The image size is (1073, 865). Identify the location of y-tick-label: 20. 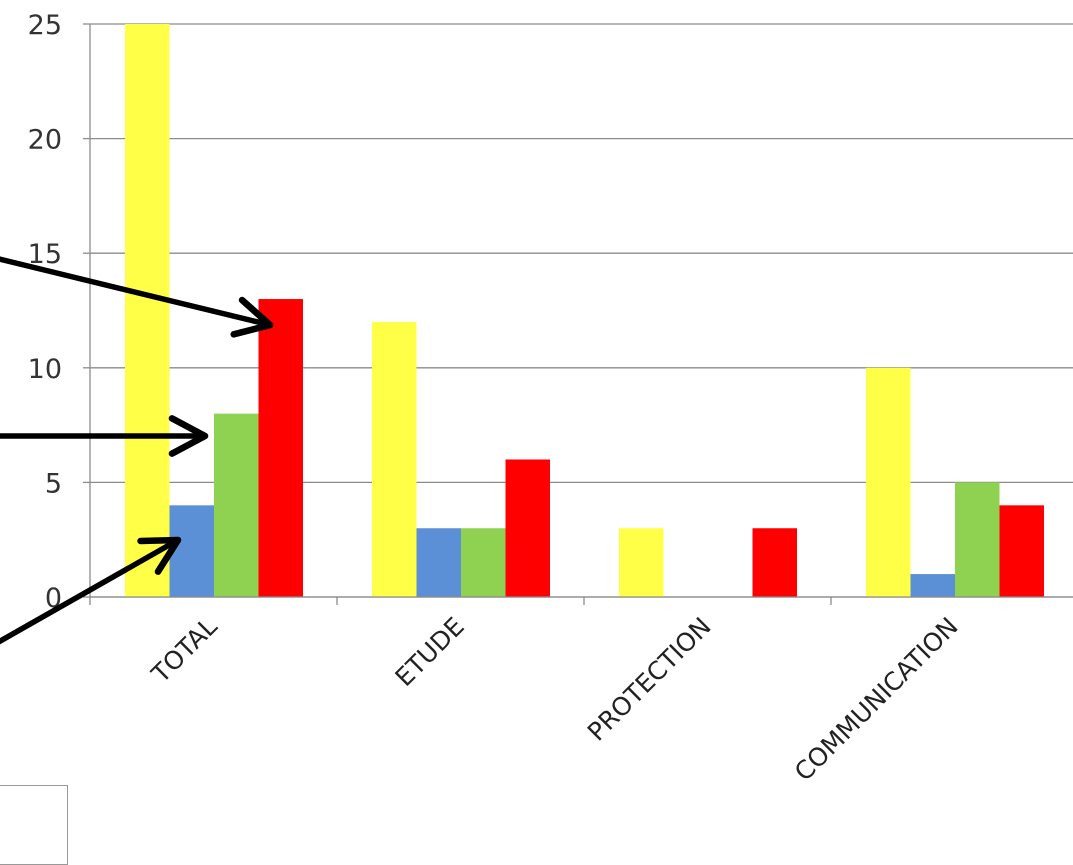
(45, 140).